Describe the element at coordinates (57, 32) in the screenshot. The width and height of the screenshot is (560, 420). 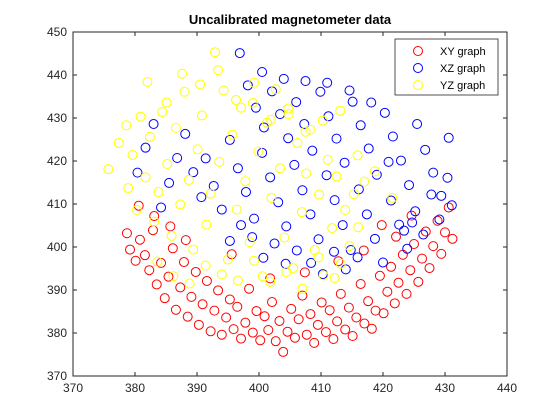
I see `y-tick-label: 450` at that location.